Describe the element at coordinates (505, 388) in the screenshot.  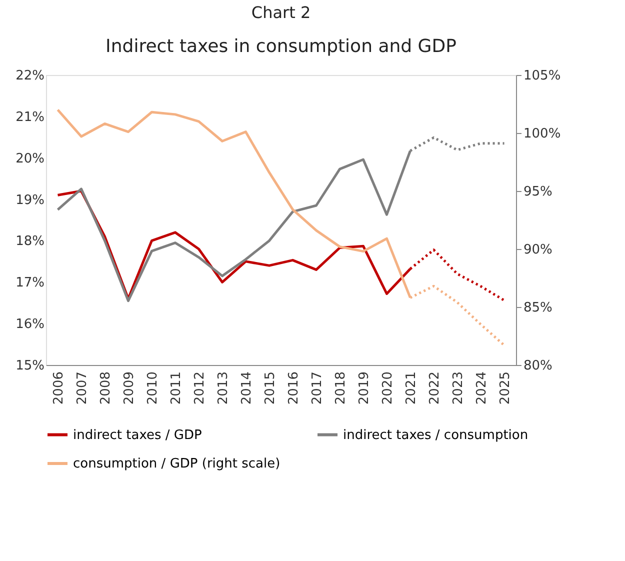
I see `x-tick-label: 2025` at that location.